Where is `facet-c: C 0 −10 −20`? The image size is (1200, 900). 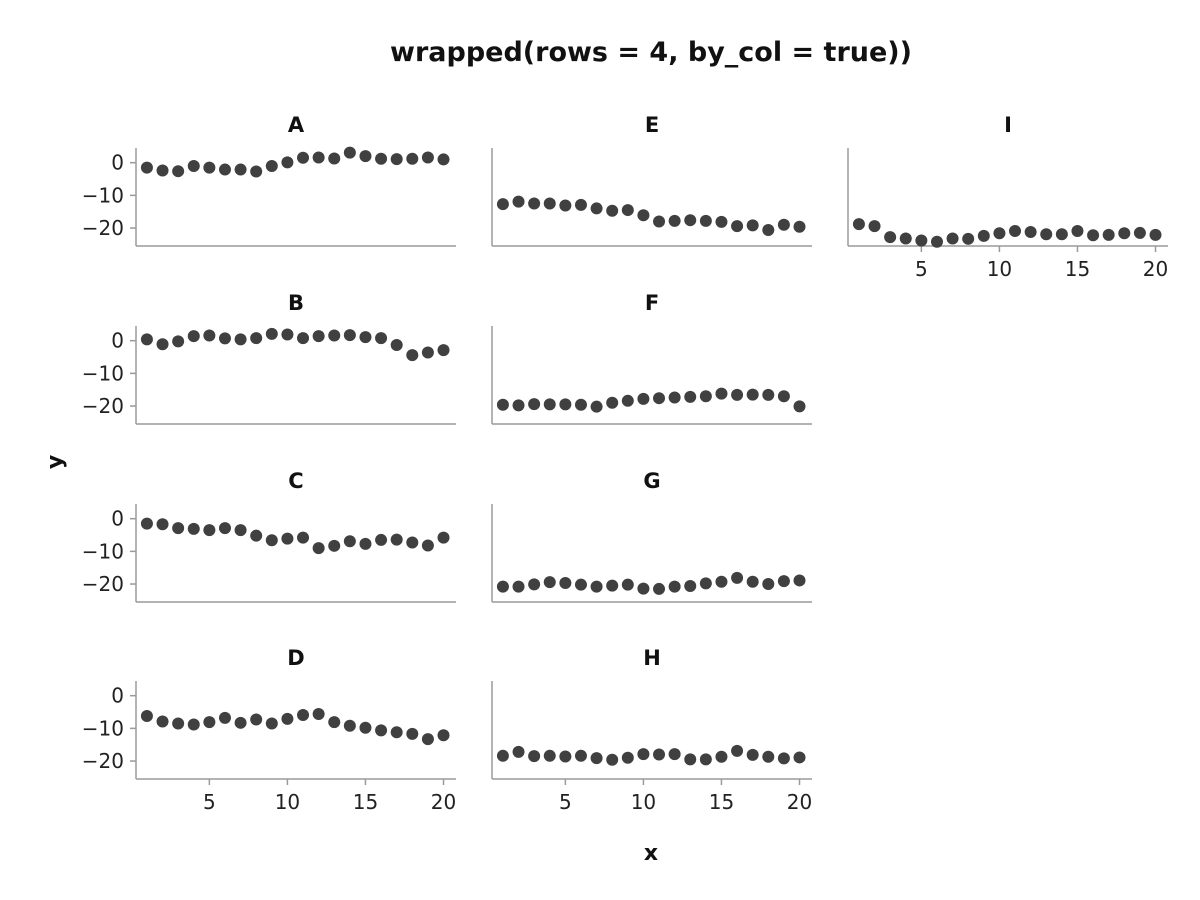
facet-c: C 0 −10 −20 is located at coordinates (269, 536).